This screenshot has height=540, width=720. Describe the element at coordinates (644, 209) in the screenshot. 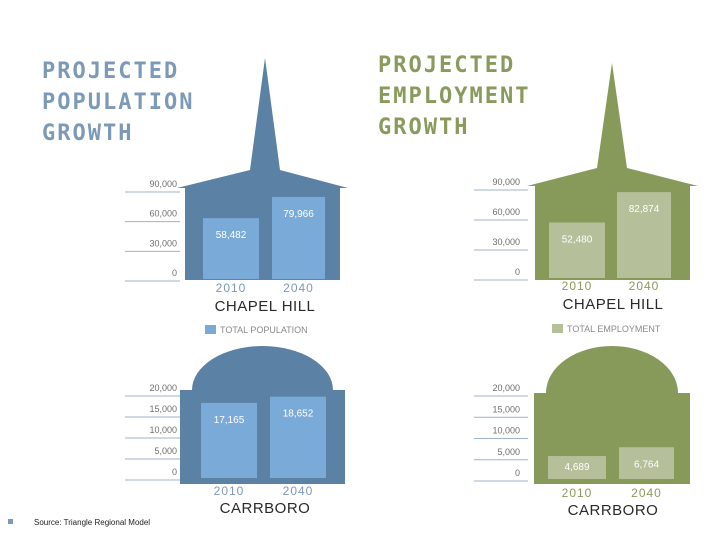

I see `bar-value-label: 82,874` at that location.